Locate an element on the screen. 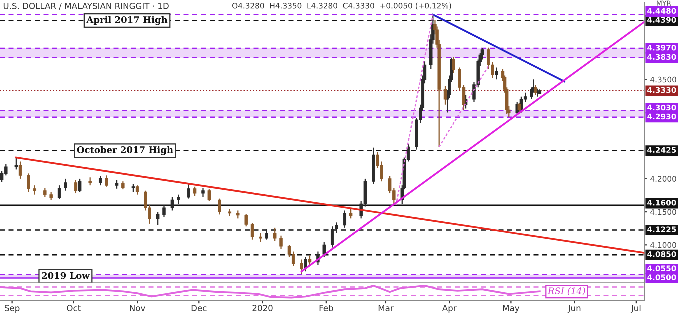 This screenshot has height=320, width=680. x-tick-label: Mar is located at coordinates (386, 308).